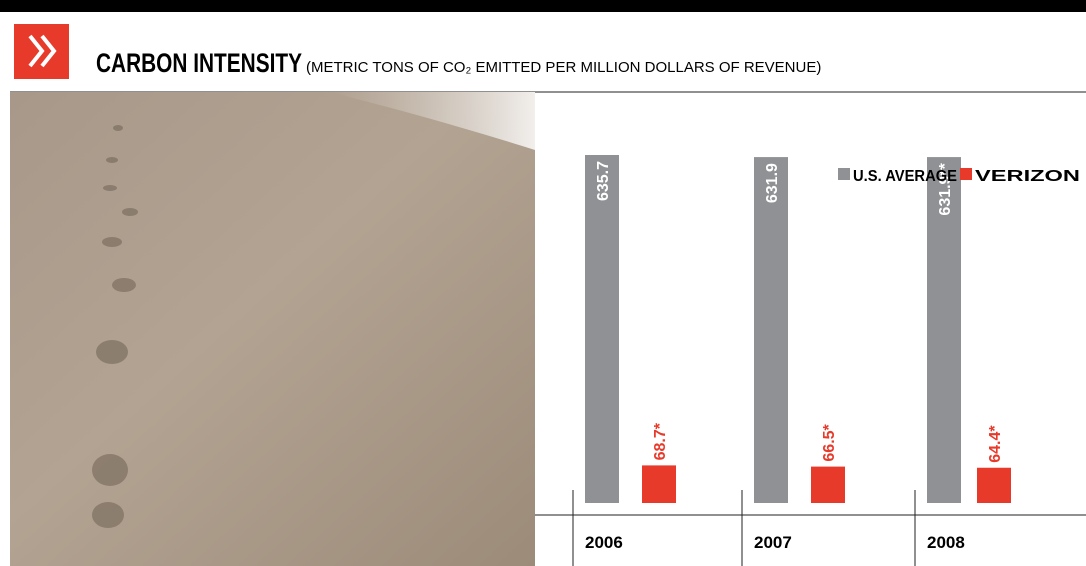  Describe the element at coordinates (543, 6) in the screenshot. I see `top-bar` at that location.